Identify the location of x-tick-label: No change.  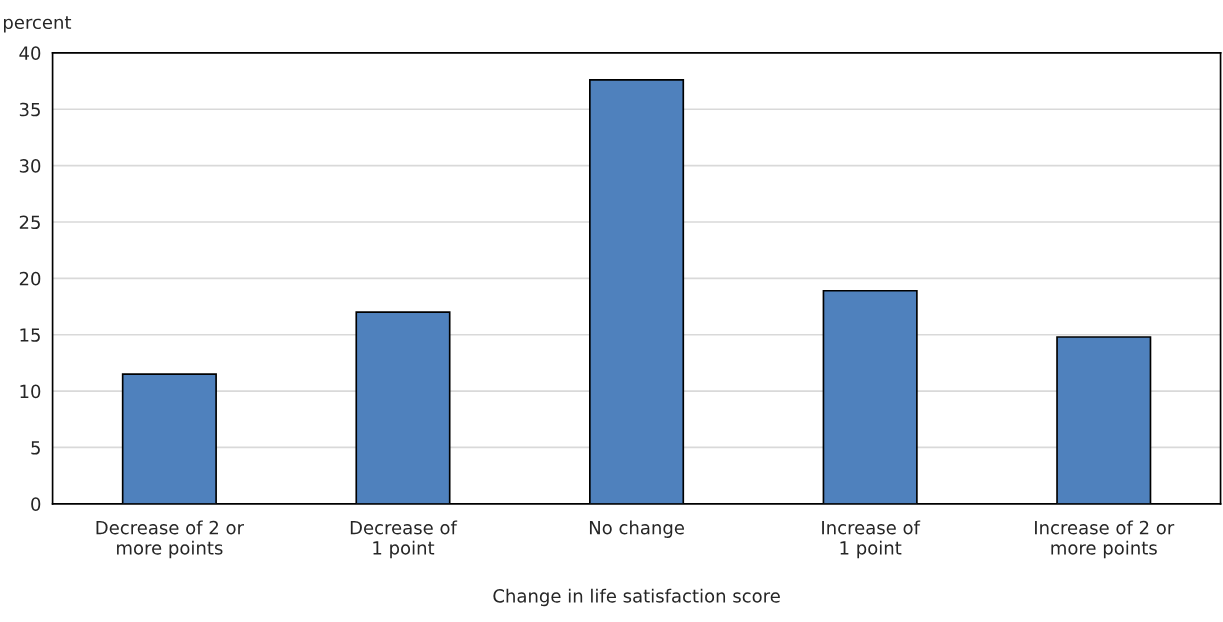
(636, 529).